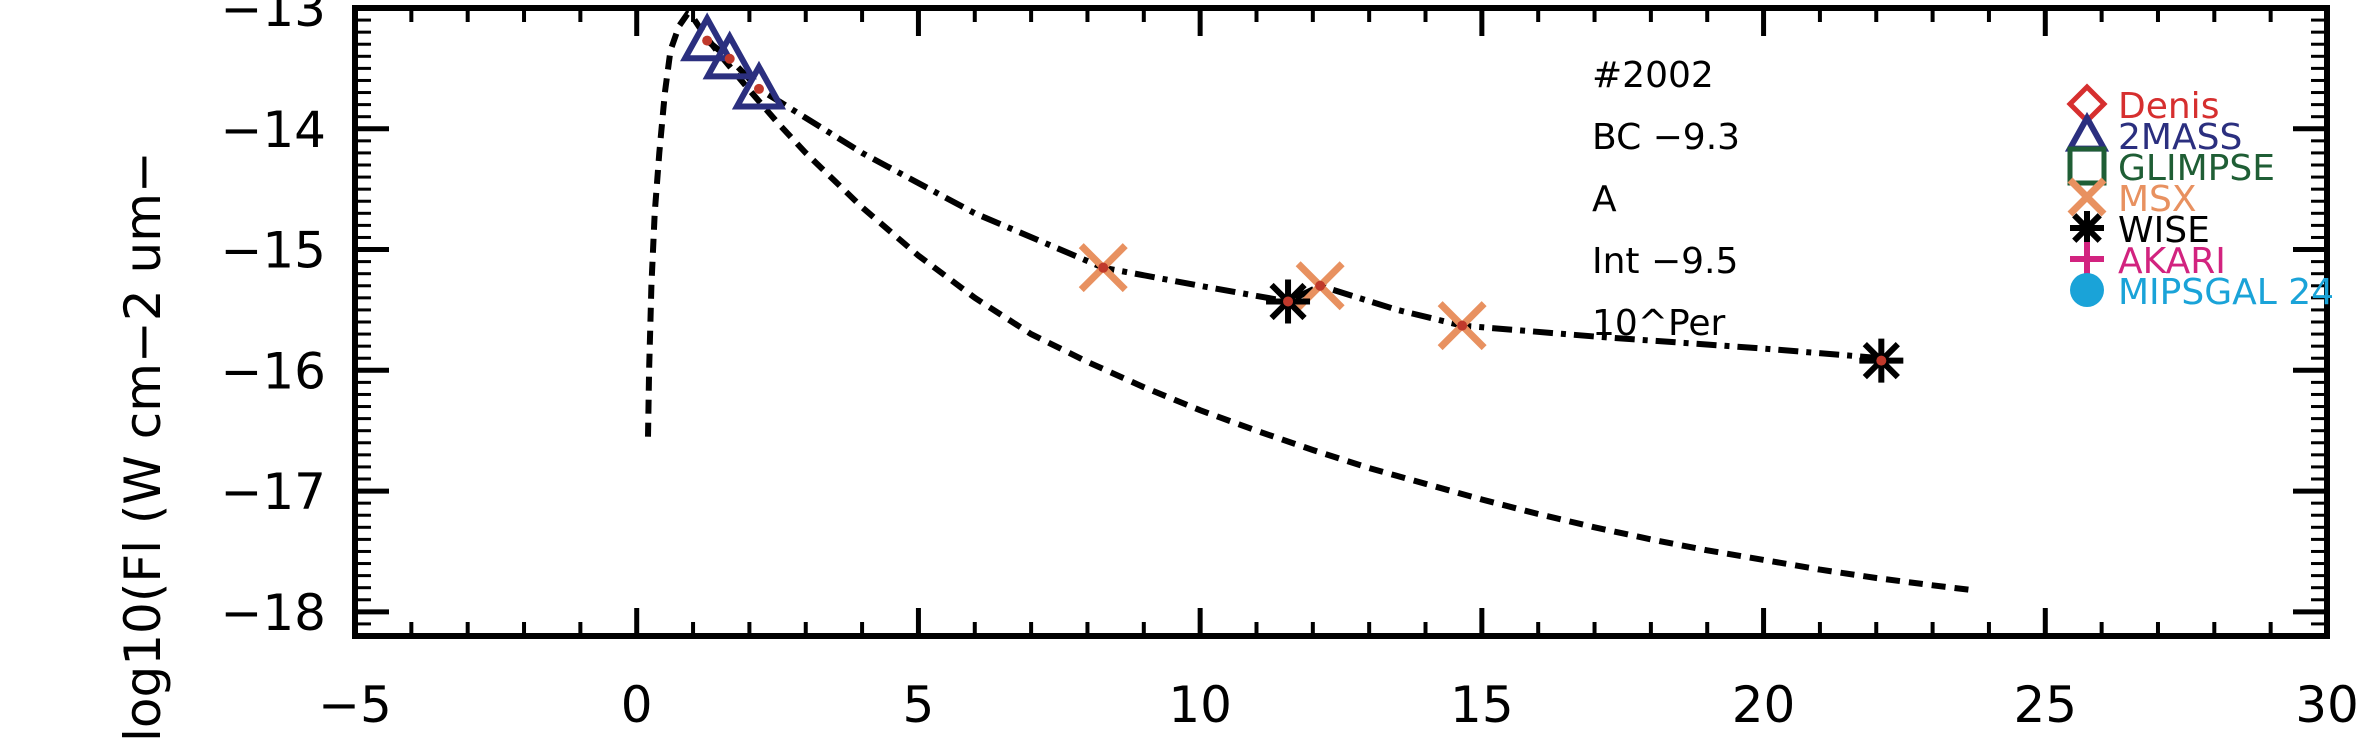  What do you see at coordinates (2157, 199) in the screenshot?
I see `legend-label: MSX` at bounding box center [2157, 199].